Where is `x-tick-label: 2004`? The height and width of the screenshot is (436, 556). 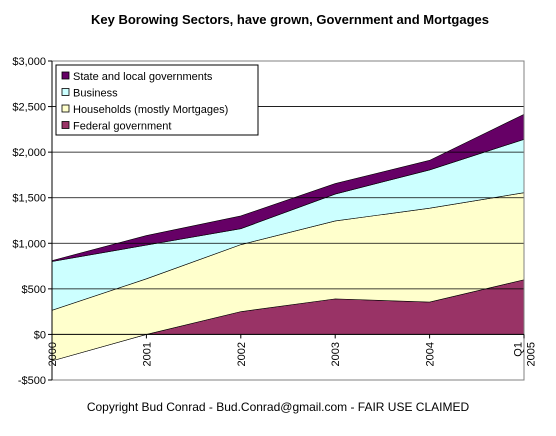
x-tick-label: 2004 is located at coordinates (431, 354).